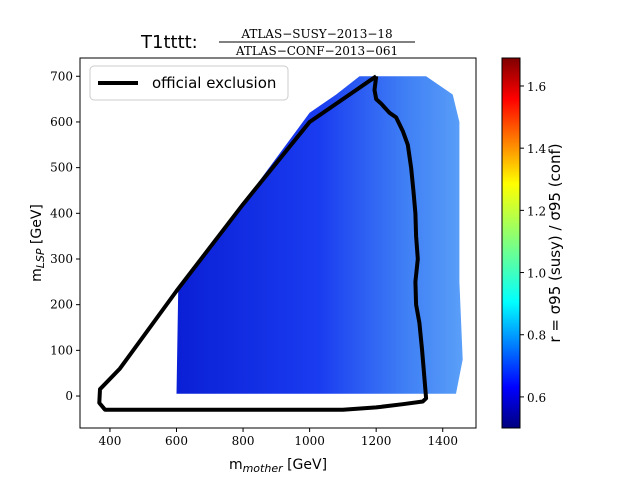 The height and width of the screenshot is (480, 640). I want to click on legend: official exclusion, so click(189, 83).